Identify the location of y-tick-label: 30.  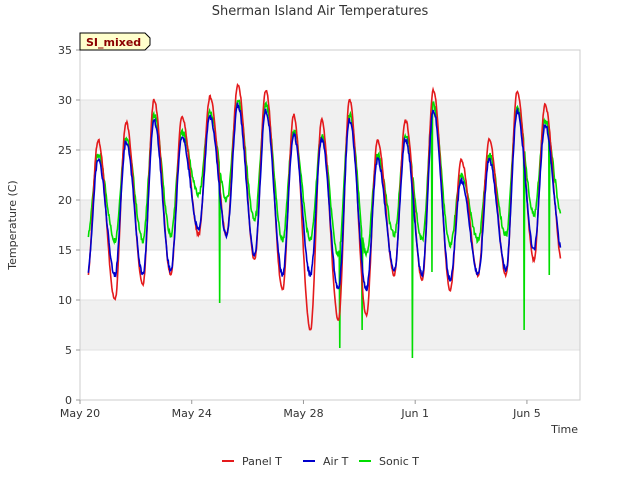
(65, 100).